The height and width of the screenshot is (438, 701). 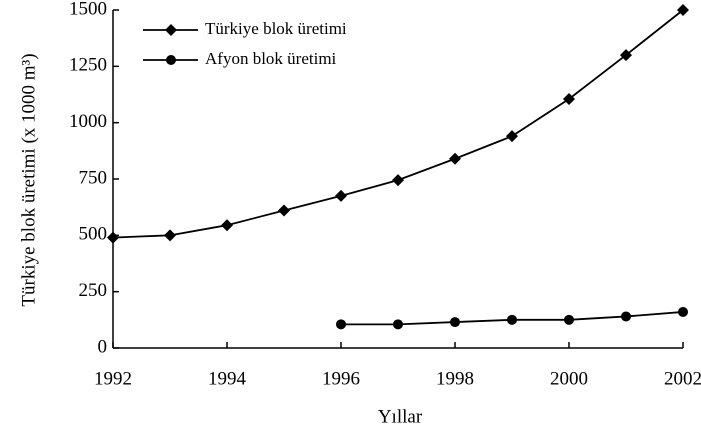 What do you see at coordinates (276, 28) in the screenshot?
I see `legend-label: Türkiye blok üretimi` at bounding box center [276, 28].